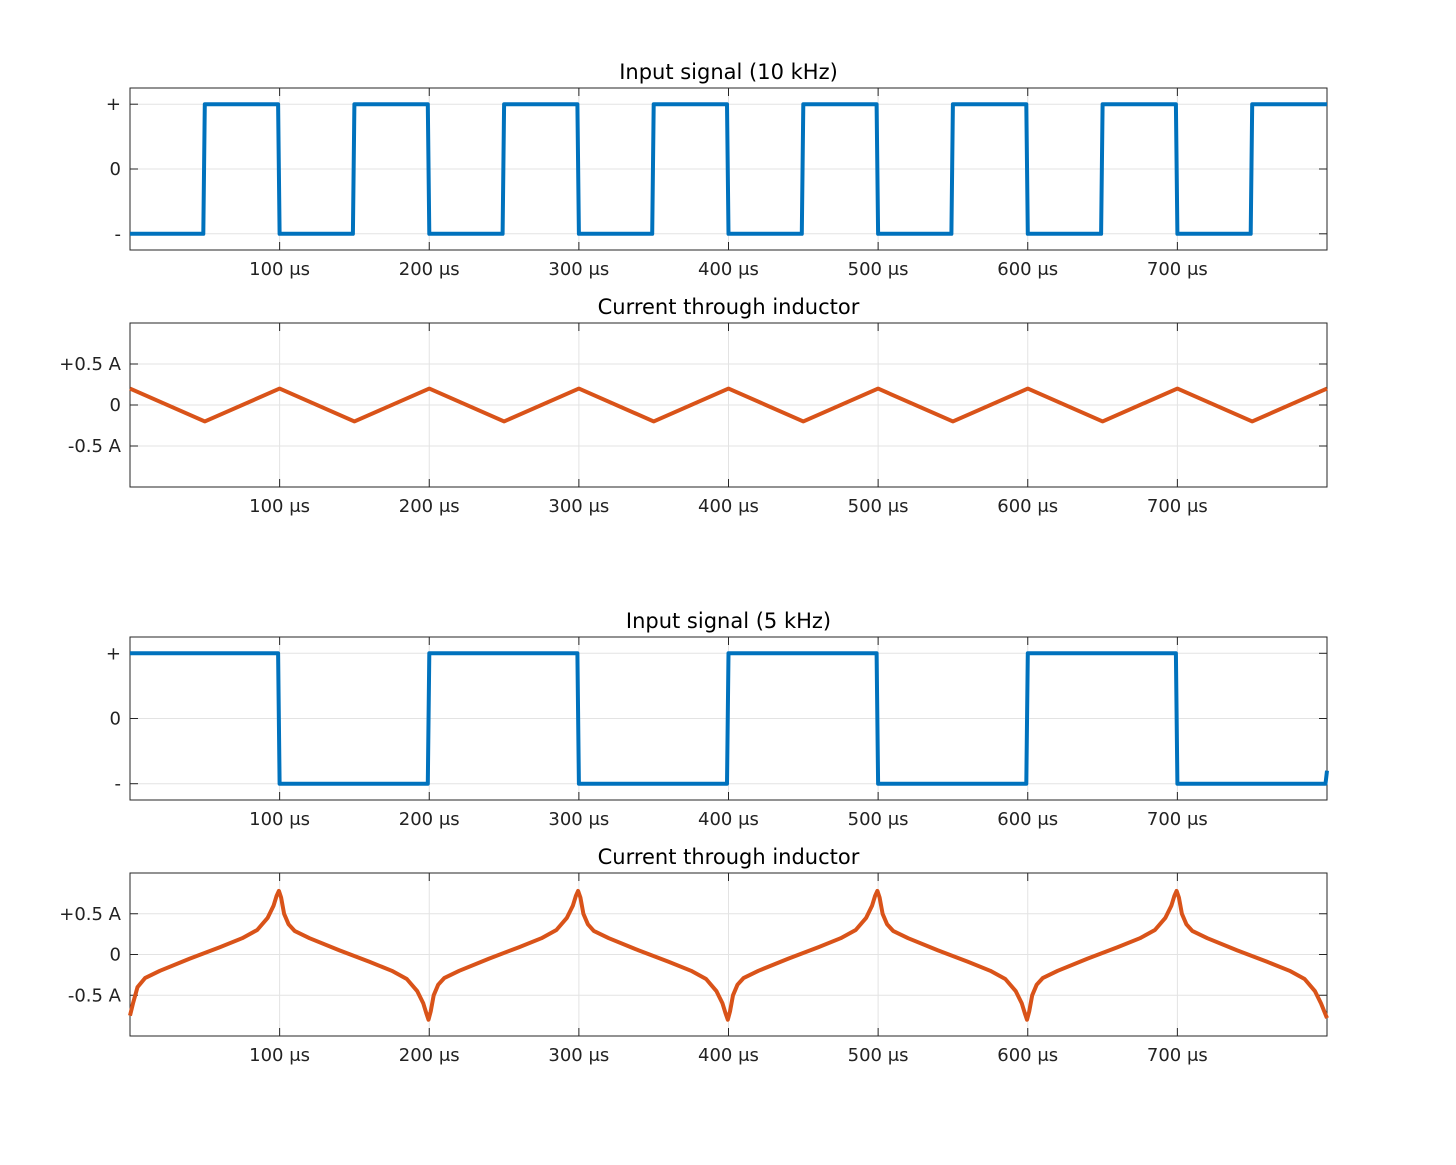  I want to click on chart-title: Input signal (5 kHz), so click(728, 621).